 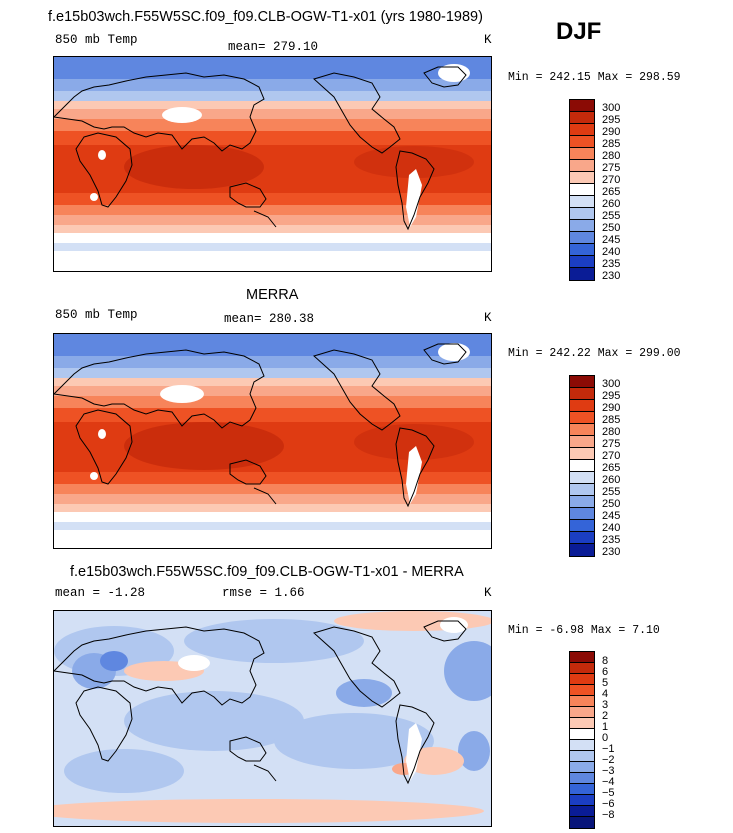 What do you see at coordinates (605, 672) in the screenshot?
I see `panel-3-colorbar-tick: 6` at bounding box center [605, 672].